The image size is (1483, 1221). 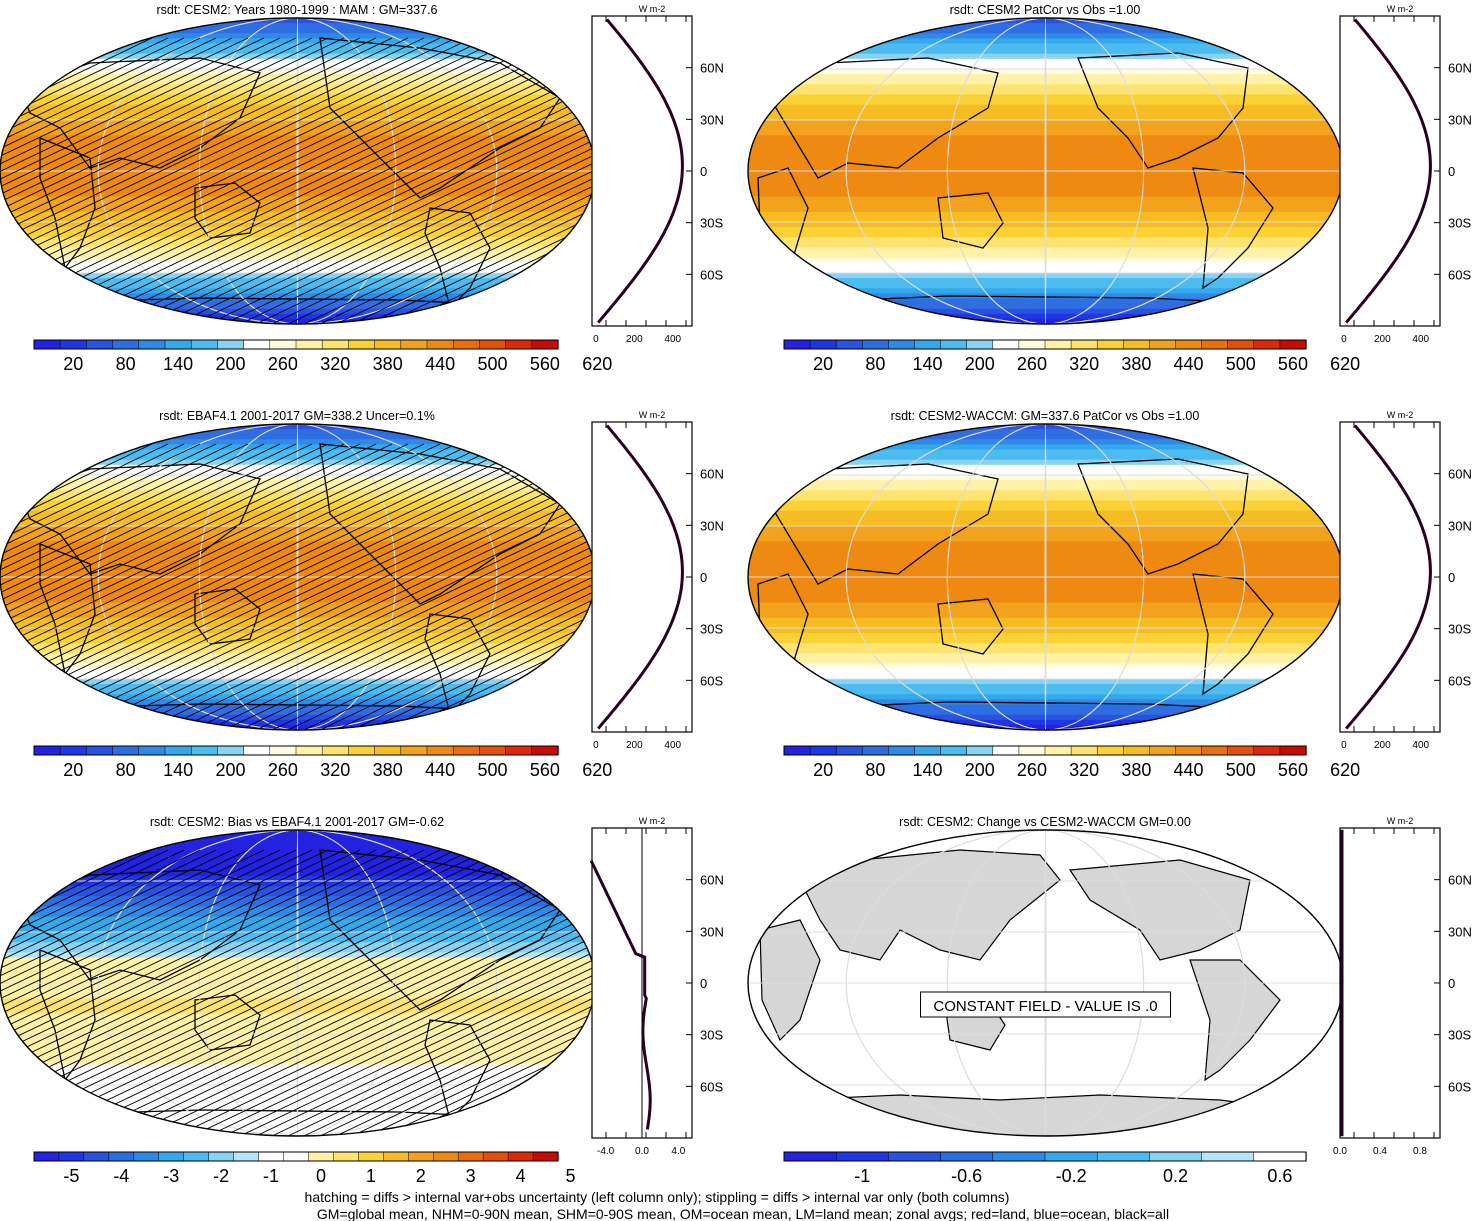 What do you see at coordinates (1400, 415) in the screenshot?
I see `zonal-unit-label: W m-2` at bounding box center [1400, 415].